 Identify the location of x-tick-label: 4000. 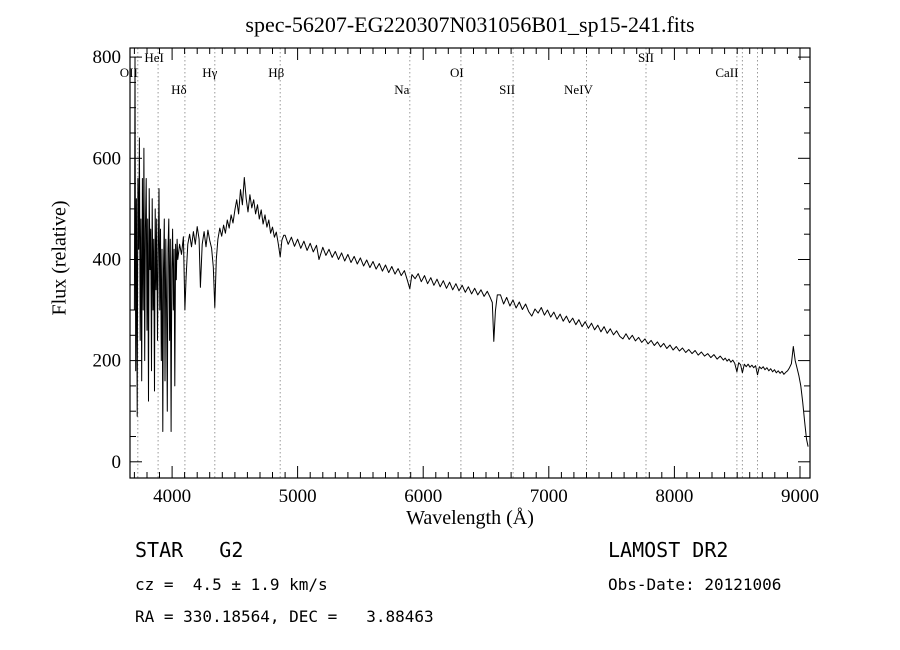
(172, 496).